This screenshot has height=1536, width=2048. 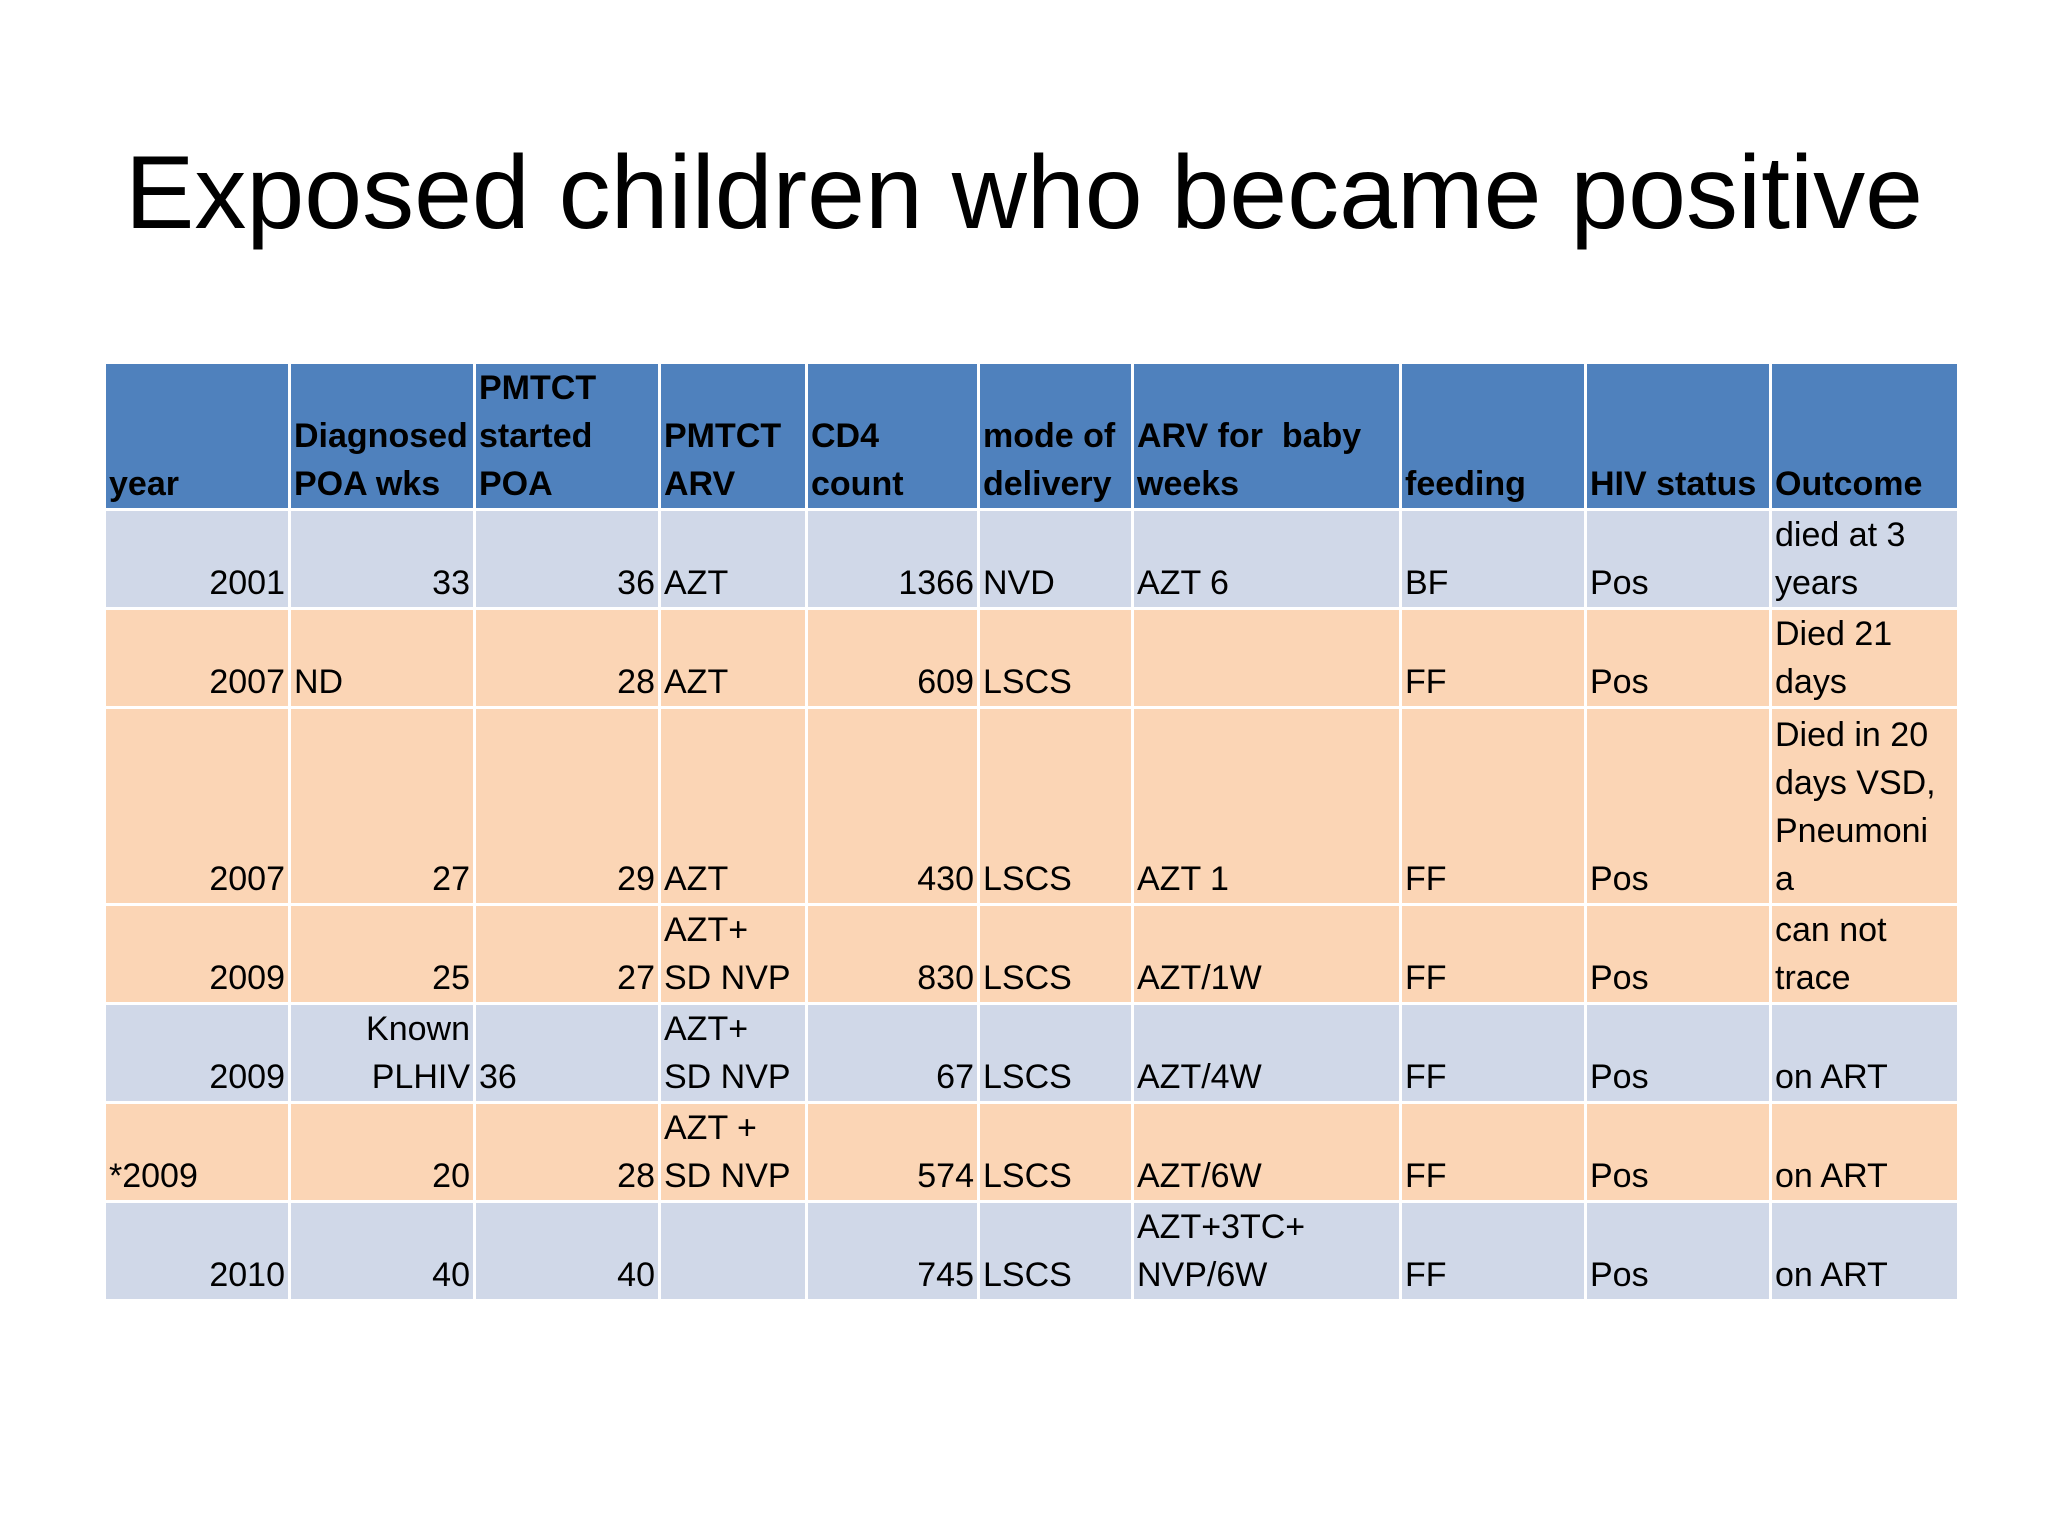 What do you see at coordinates (516, 484) in the screenshot?
I see `header-pmtct-started-line-3: POA` at bounding box center [516, 484].